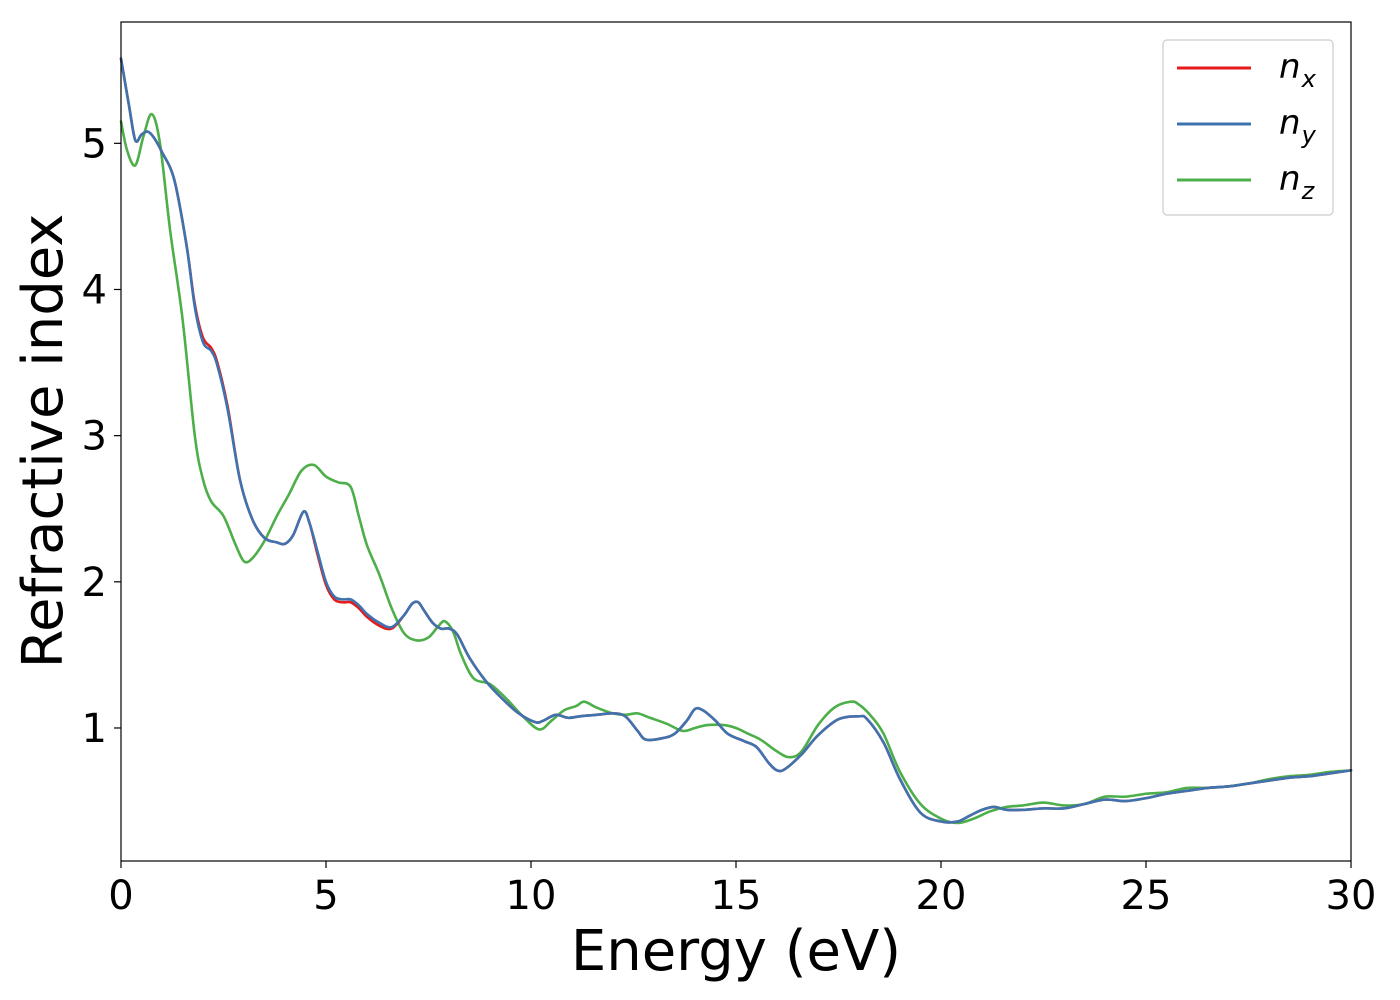  What do you see at coordinates (1351, 896) in the screenshot?
I see `x-tick-label: 30` at bounding box center [1351, 896].